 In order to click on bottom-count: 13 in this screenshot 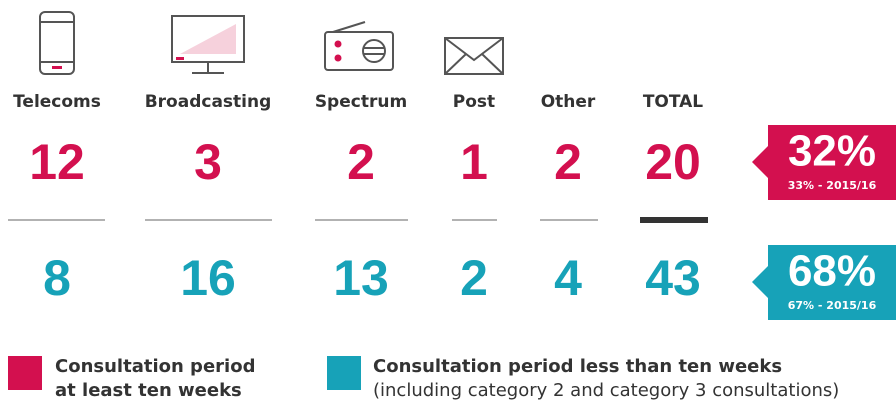, I will do `click(361, 278)`.